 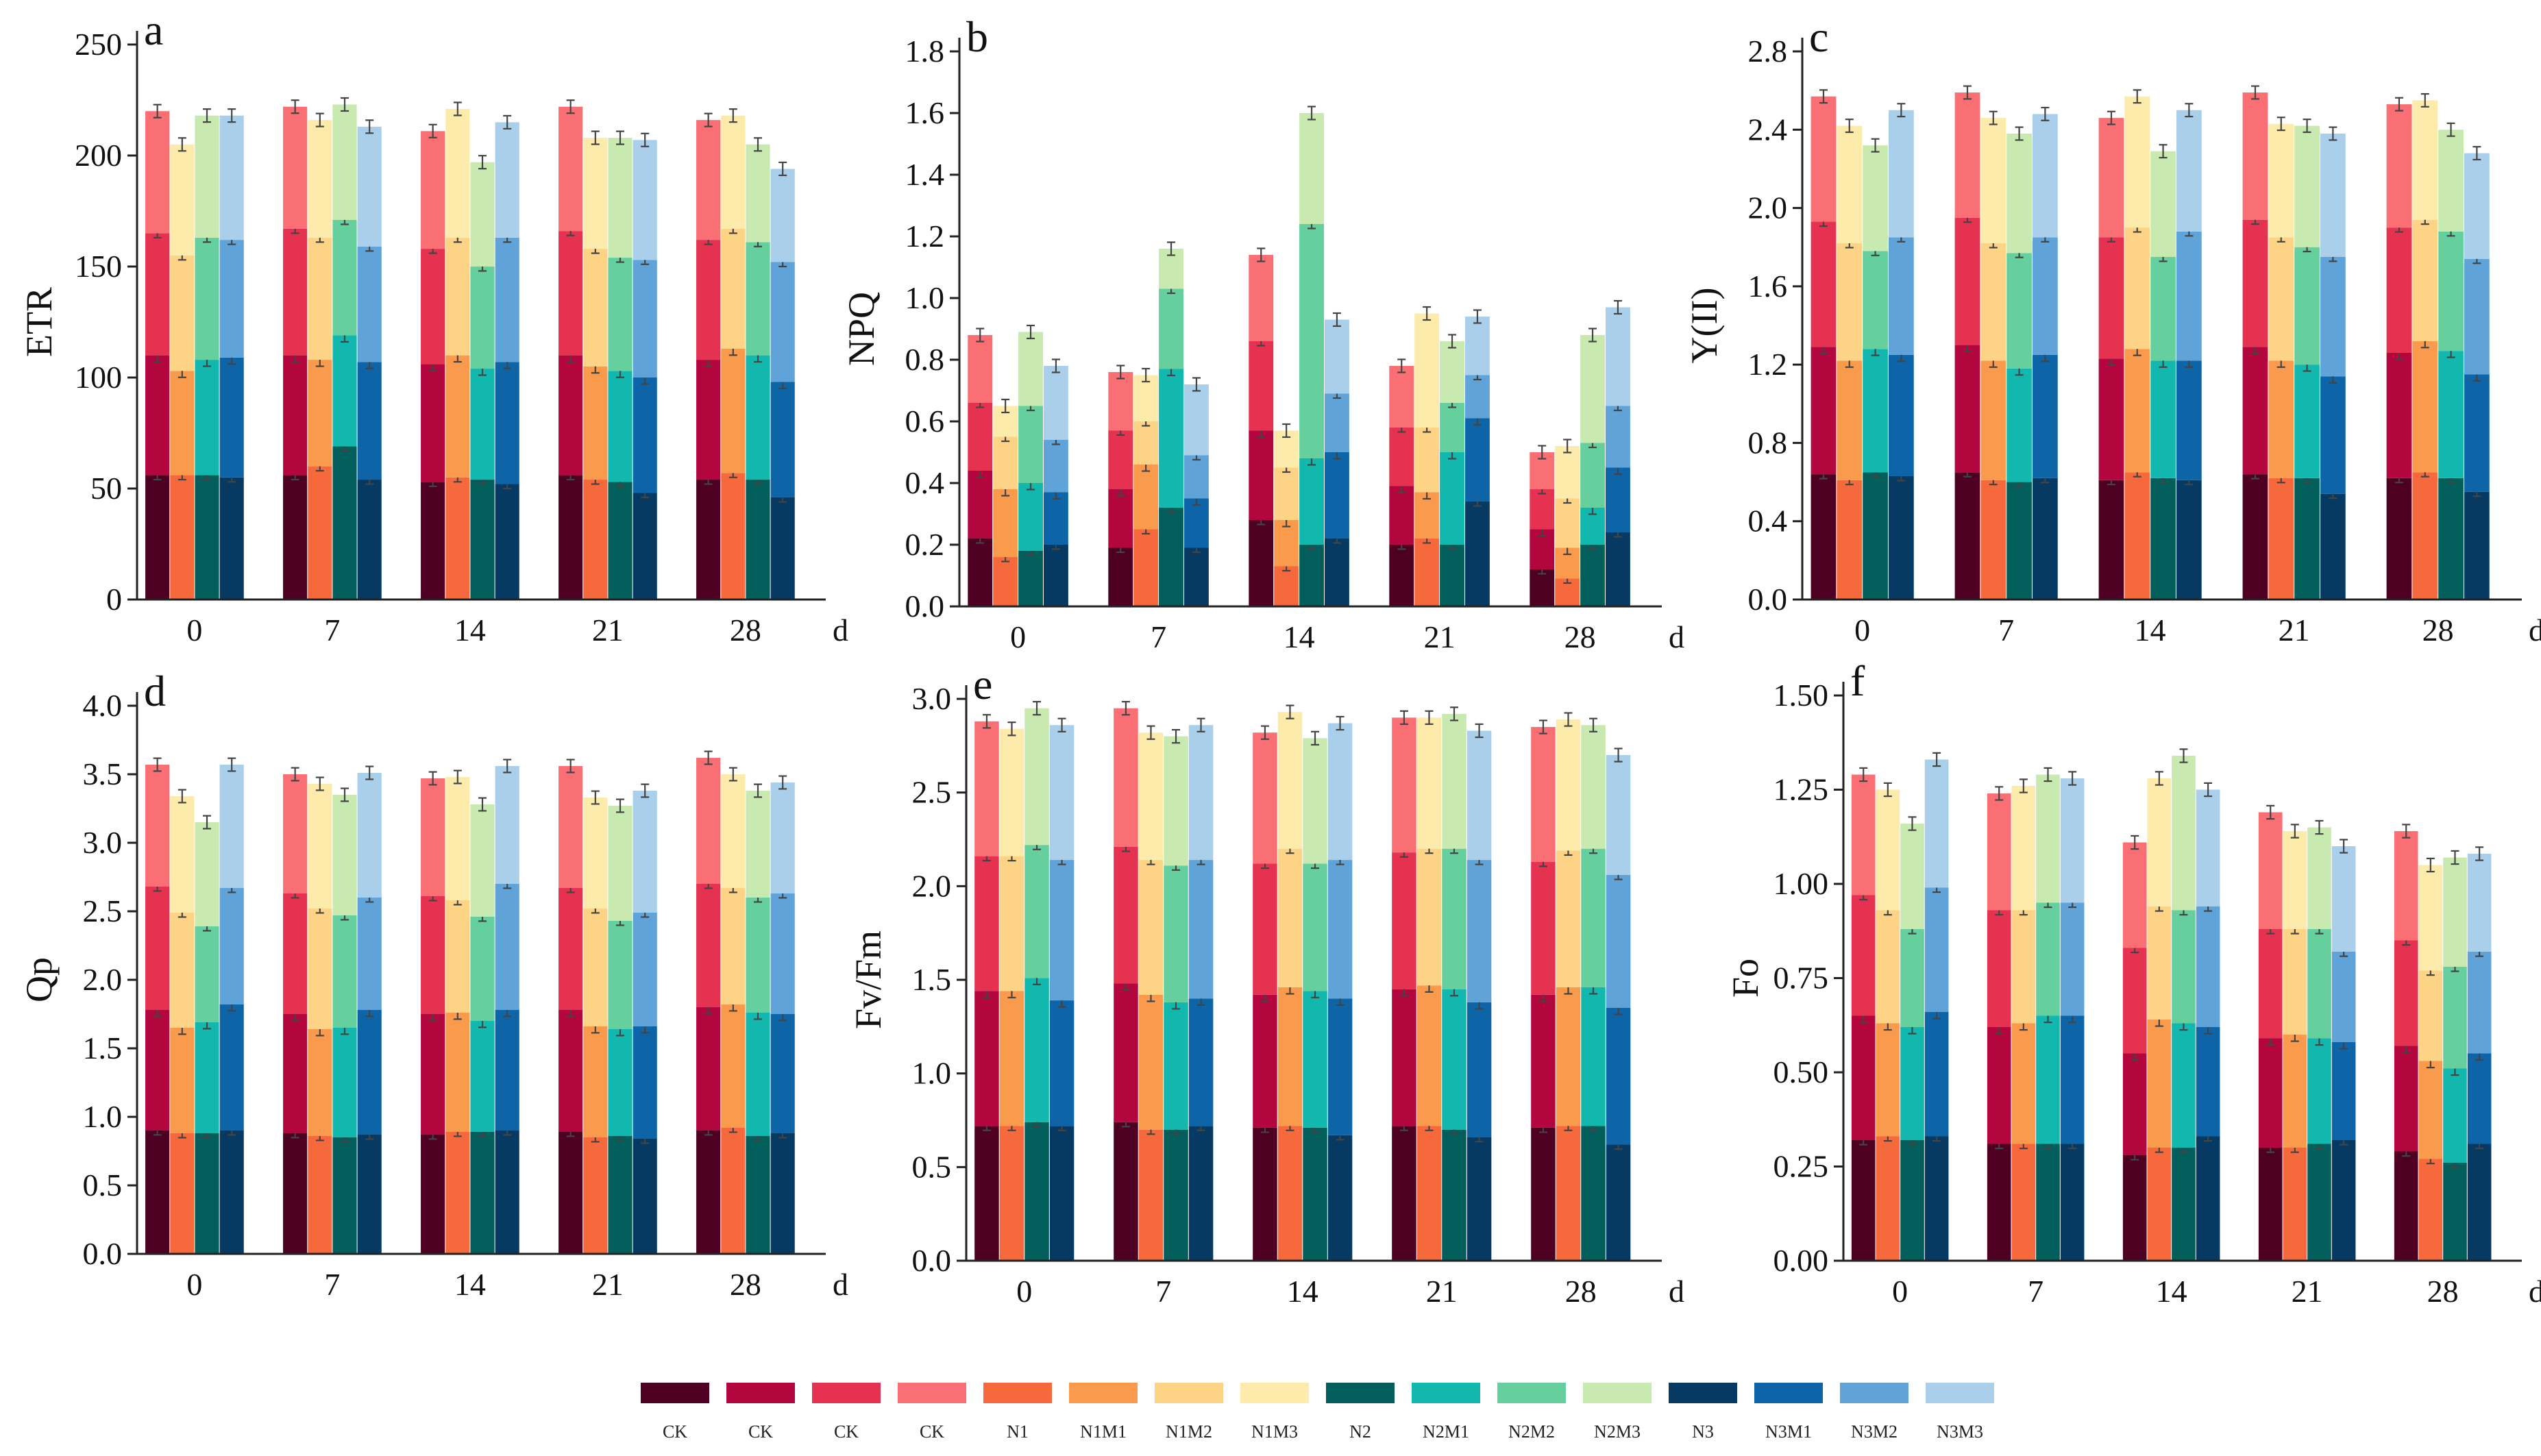 What do you see at coordinates (2451, 539) in the screenshot?
I see `bar-c-day28-N2` at bounding box center [2451, 539].